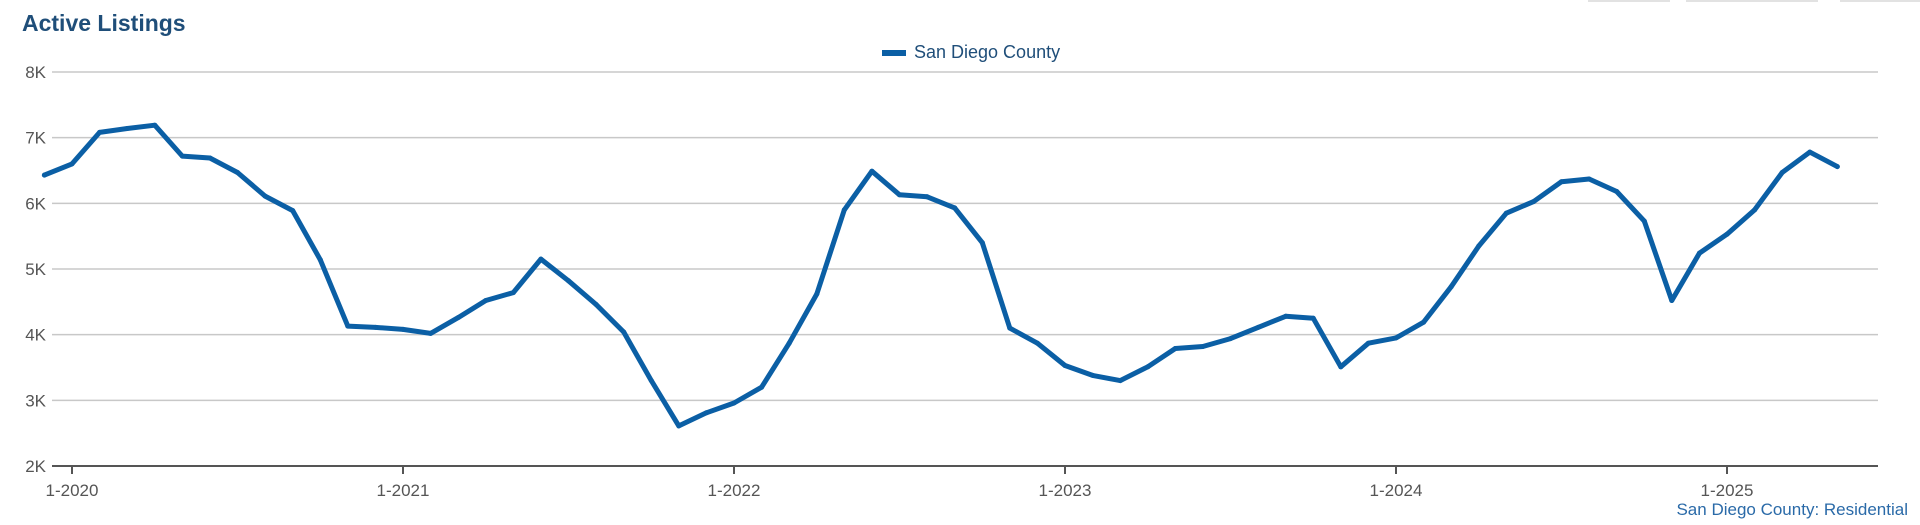  What do you see at coordinates (35, 335) in the screenshot?
I see `y-tick-label: 4K` at bounding box center [35, 335].